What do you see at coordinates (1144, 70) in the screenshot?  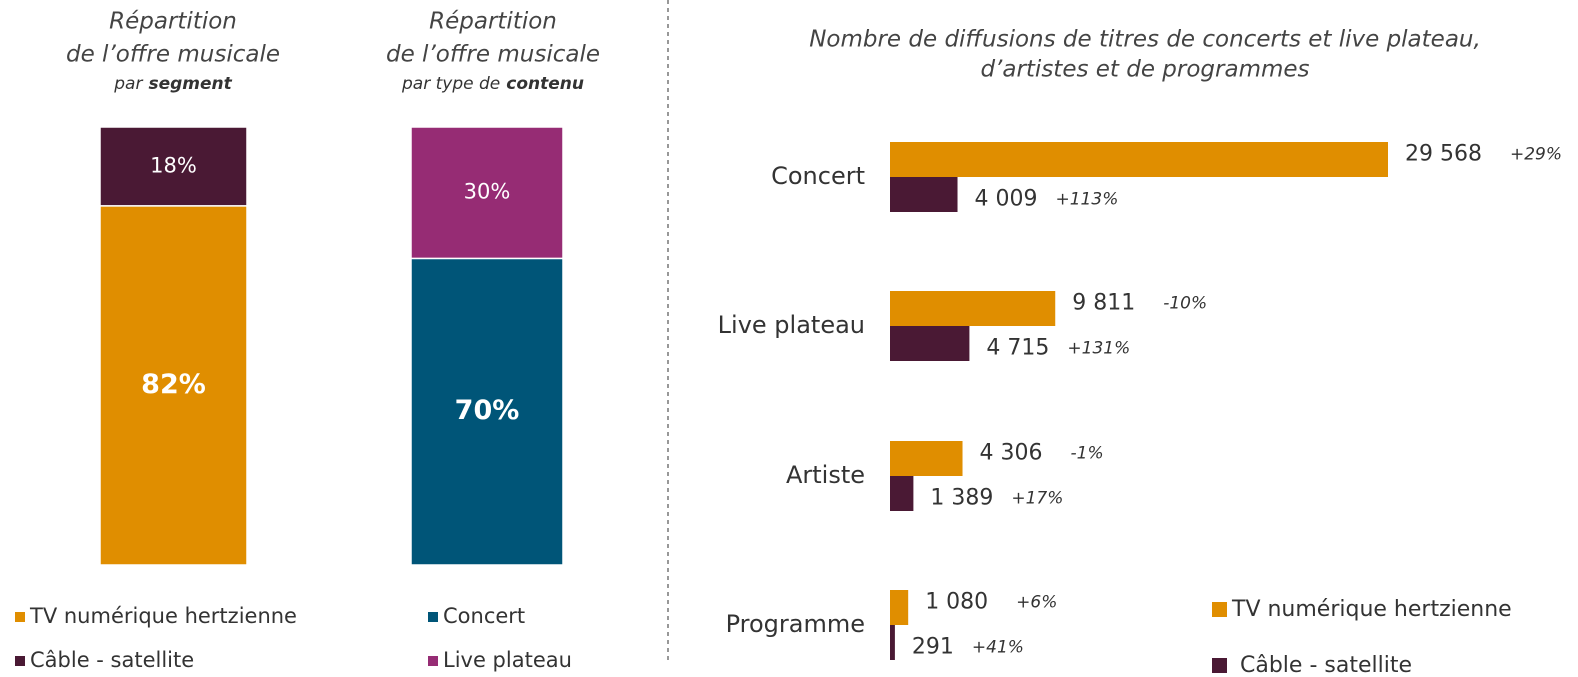 I see `chart-title: d’artistes et de programmes` at bounding box center [1144, 70].